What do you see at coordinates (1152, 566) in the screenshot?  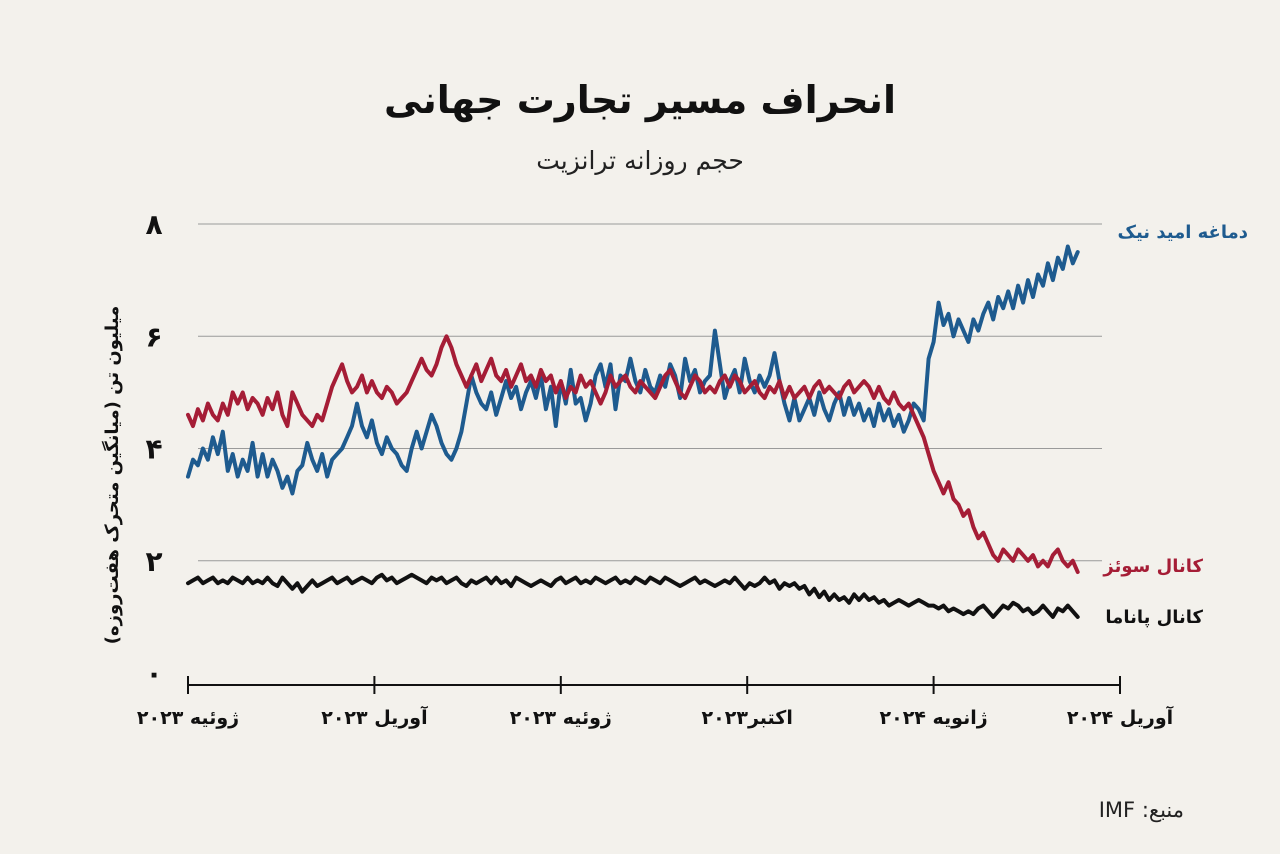 I see `series-label: کانال سوئز` at bounding box center [1152, 566].